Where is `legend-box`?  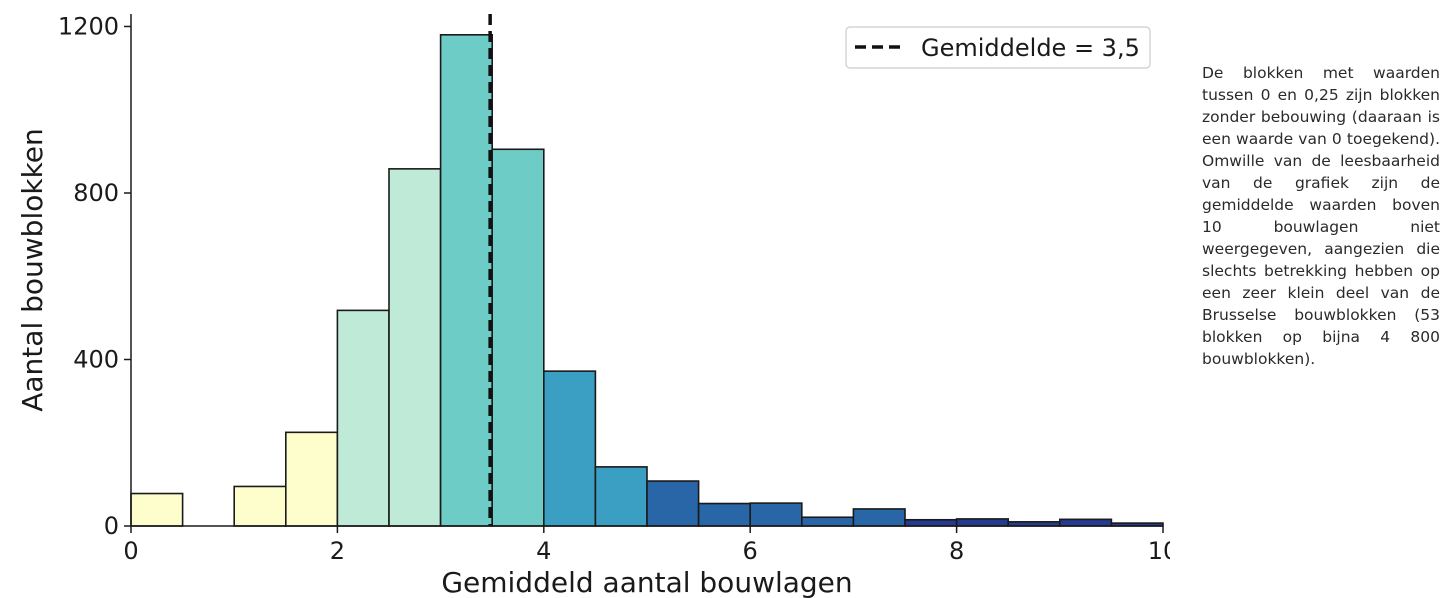 legend-box is located at coordinates (998, 47).